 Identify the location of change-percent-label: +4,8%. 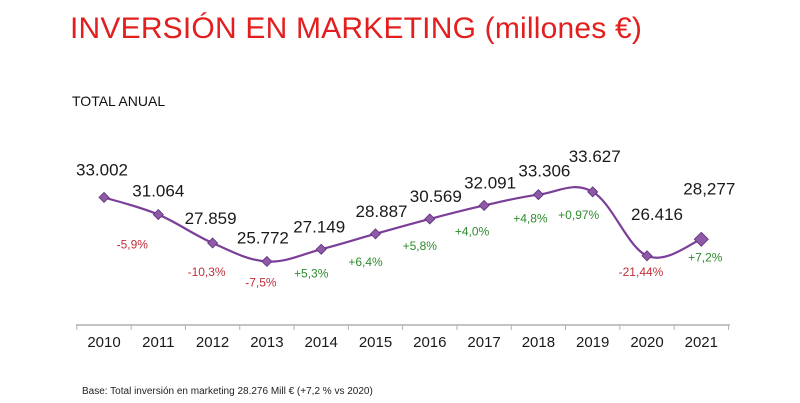
(530, 219).